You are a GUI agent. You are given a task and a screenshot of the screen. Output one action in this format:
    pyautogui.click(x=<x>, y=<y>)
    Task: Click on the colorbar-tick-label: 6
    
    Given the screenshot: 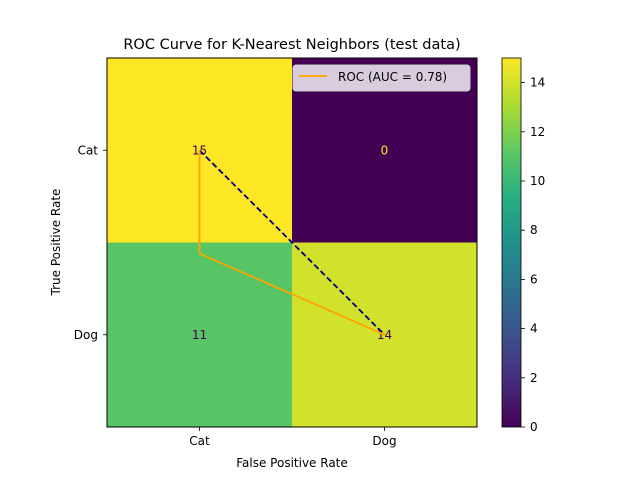 What is the action you would take?
    pyautogui.click(x=534, y=279)
    